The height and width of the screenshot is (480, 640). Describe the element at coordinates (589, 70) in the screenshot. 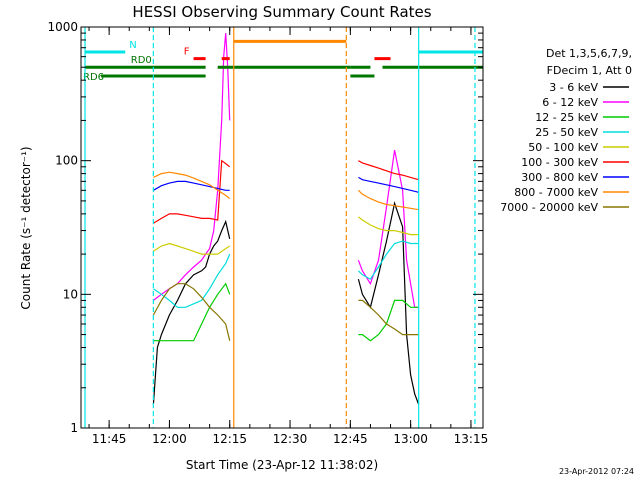

I see `legend-header-line-2: FDecim 1, Att 0` at that location.